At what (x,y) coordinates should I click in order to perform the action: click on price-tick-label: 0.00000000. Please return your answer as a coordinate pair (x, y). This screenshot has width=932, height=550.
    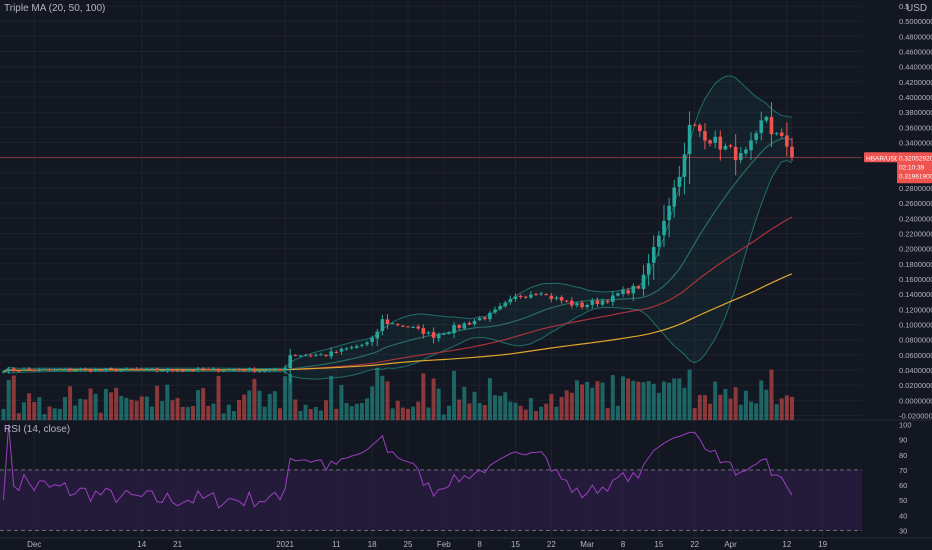
    Looking at the image, I should click on (915, 400).